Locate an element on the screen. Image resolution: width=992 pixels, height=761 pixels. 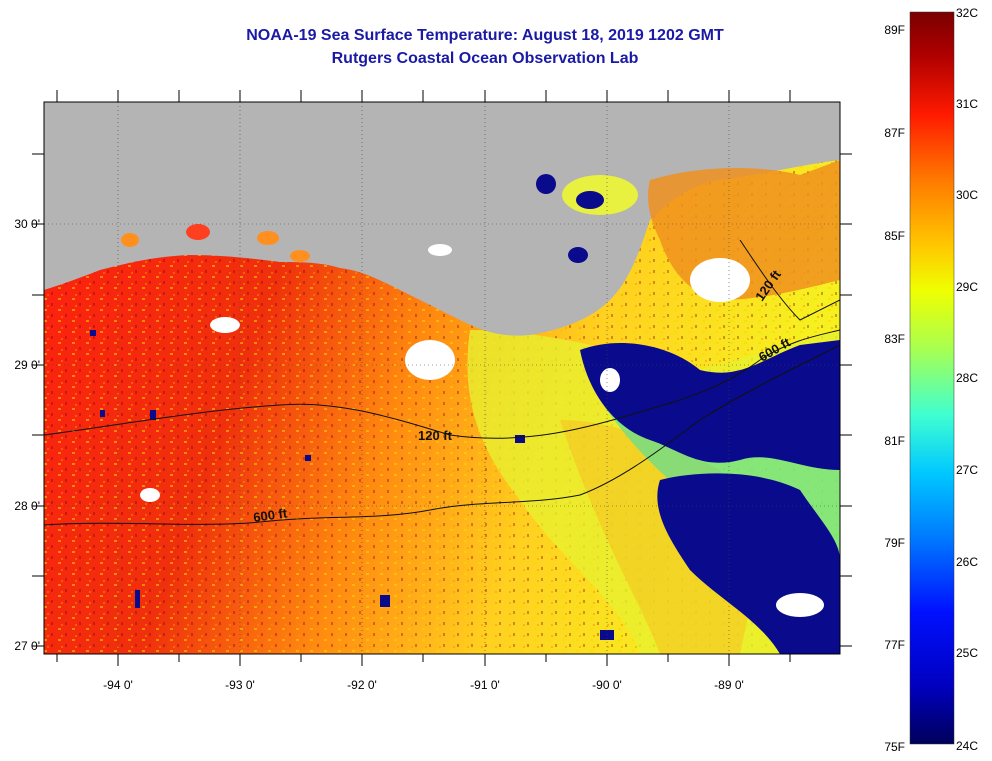
lon-label: -92 0' is located at coordinates (362, 685).